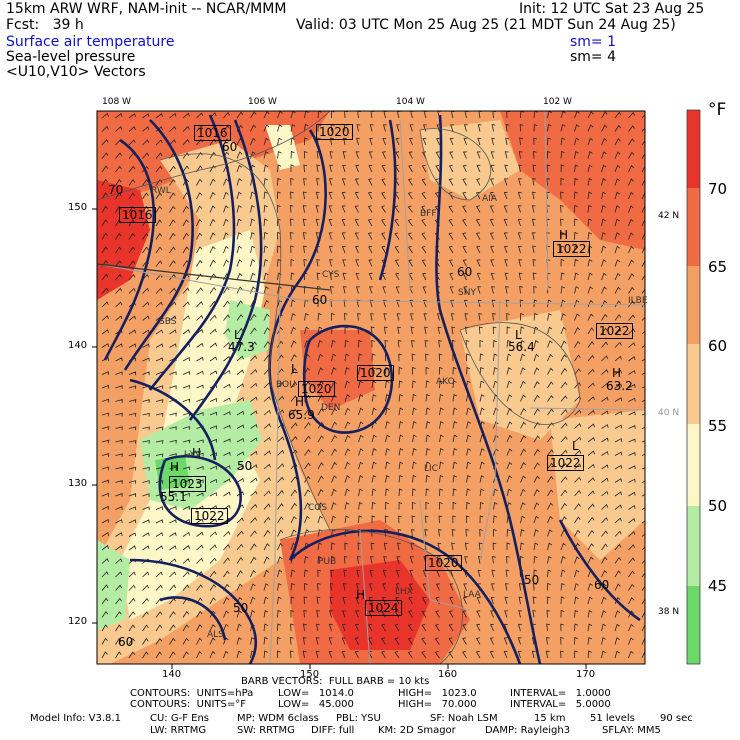 This screenshot has width=740, height=740. What do you see at coordinates (448, 674) in the screenshot?
I see `x-tick-label: 160` at bounding box center [448, 674].